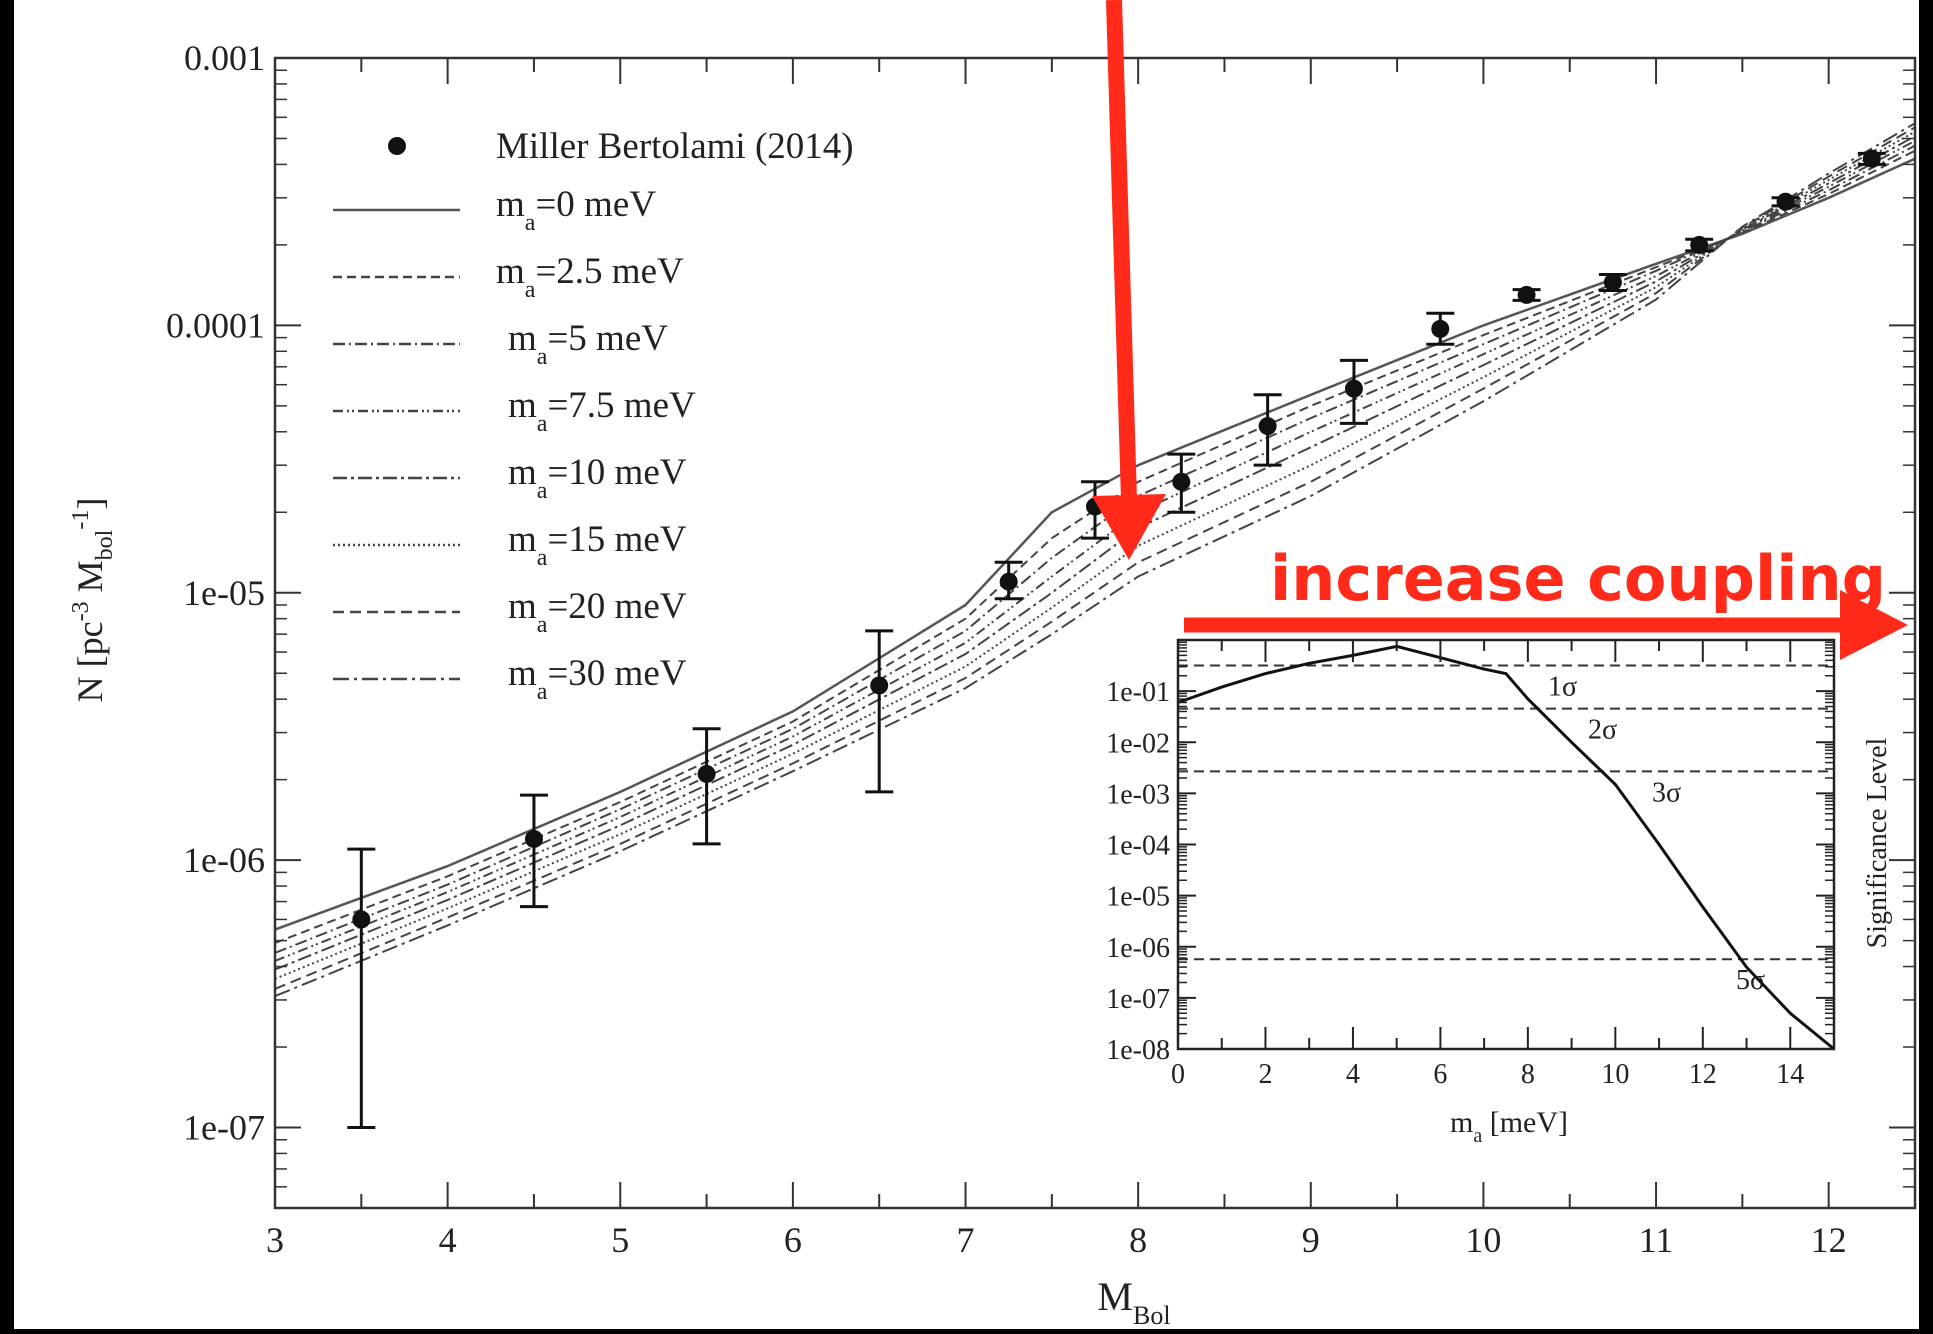 This screenshot has width=1933, height=1334. Describe the element at coordinates (609, 271) in the screenshot. I see `legend-value: =2.5 meV` at that location.